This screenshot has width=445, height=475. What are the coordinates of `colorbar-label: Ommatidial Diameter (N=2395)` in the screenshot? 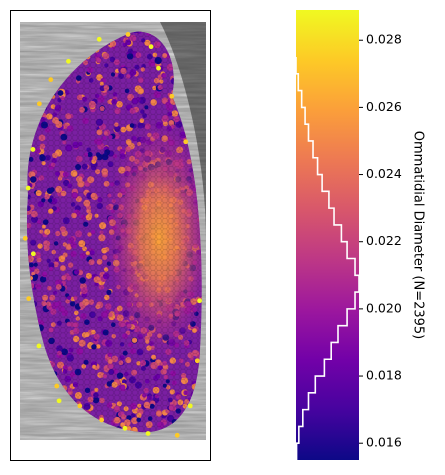 It's located at (418, 235).